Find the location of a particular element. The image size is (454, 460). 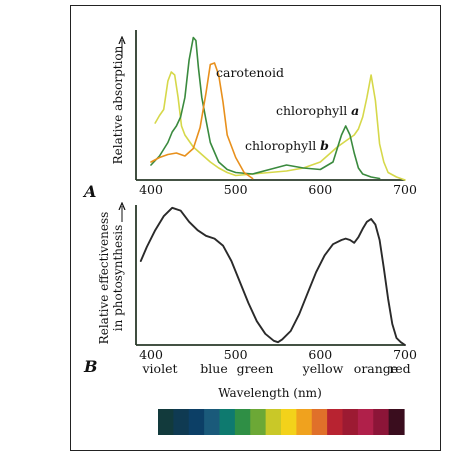

panel-b-x-ticks: 400 500 600 700 is located at coordinates (278, 354).